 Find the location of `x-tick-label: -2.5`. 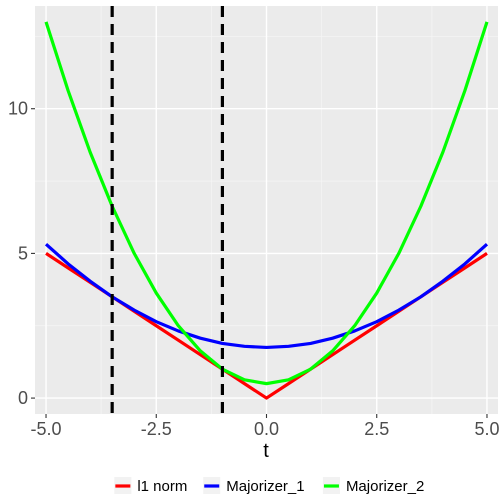

x-tick-label: -2.5 is located at coordinates (156, 429).